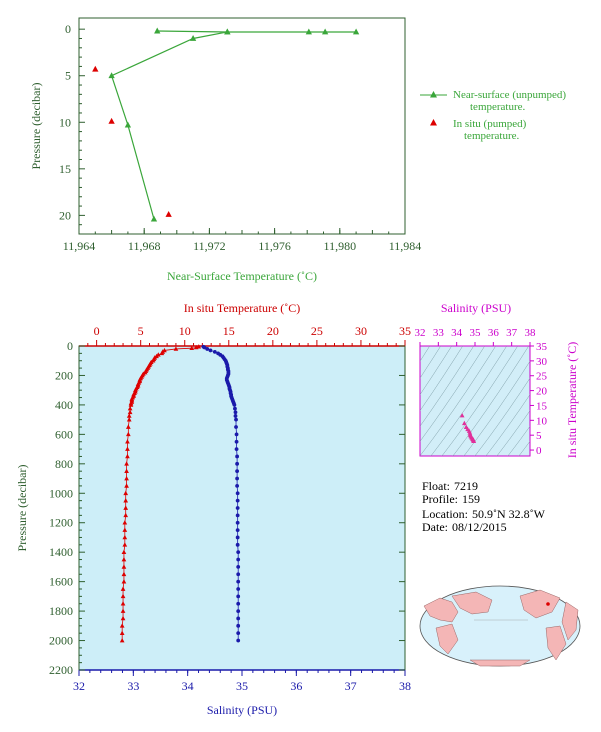 The height and width of the screenshot is (732, 601). What do you see at coordinates (273, 331) in the screenshot?
I see `temp-tick-label: 20` at bounding box center [273, 331].